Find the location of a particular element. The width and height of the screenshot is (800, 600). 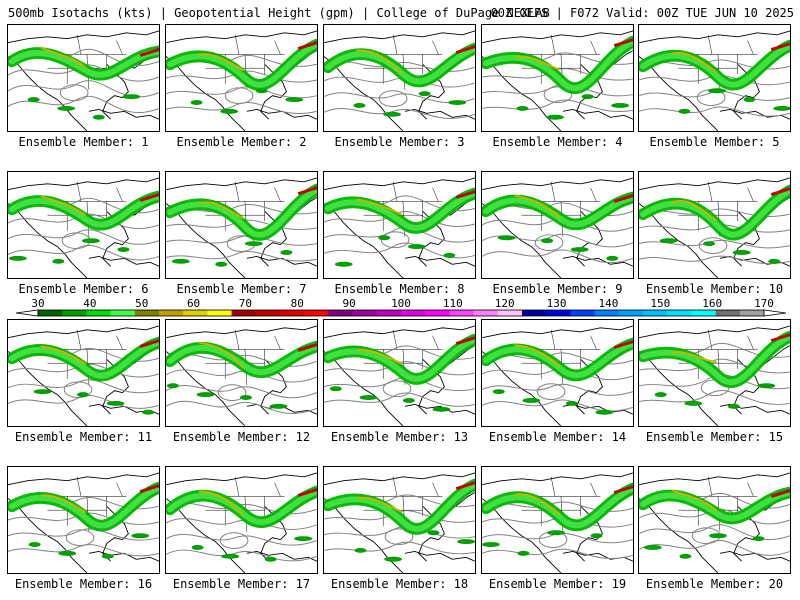

ensemble-member-caption: Ensemble Member: 10 is located at coordinates (714, 289).